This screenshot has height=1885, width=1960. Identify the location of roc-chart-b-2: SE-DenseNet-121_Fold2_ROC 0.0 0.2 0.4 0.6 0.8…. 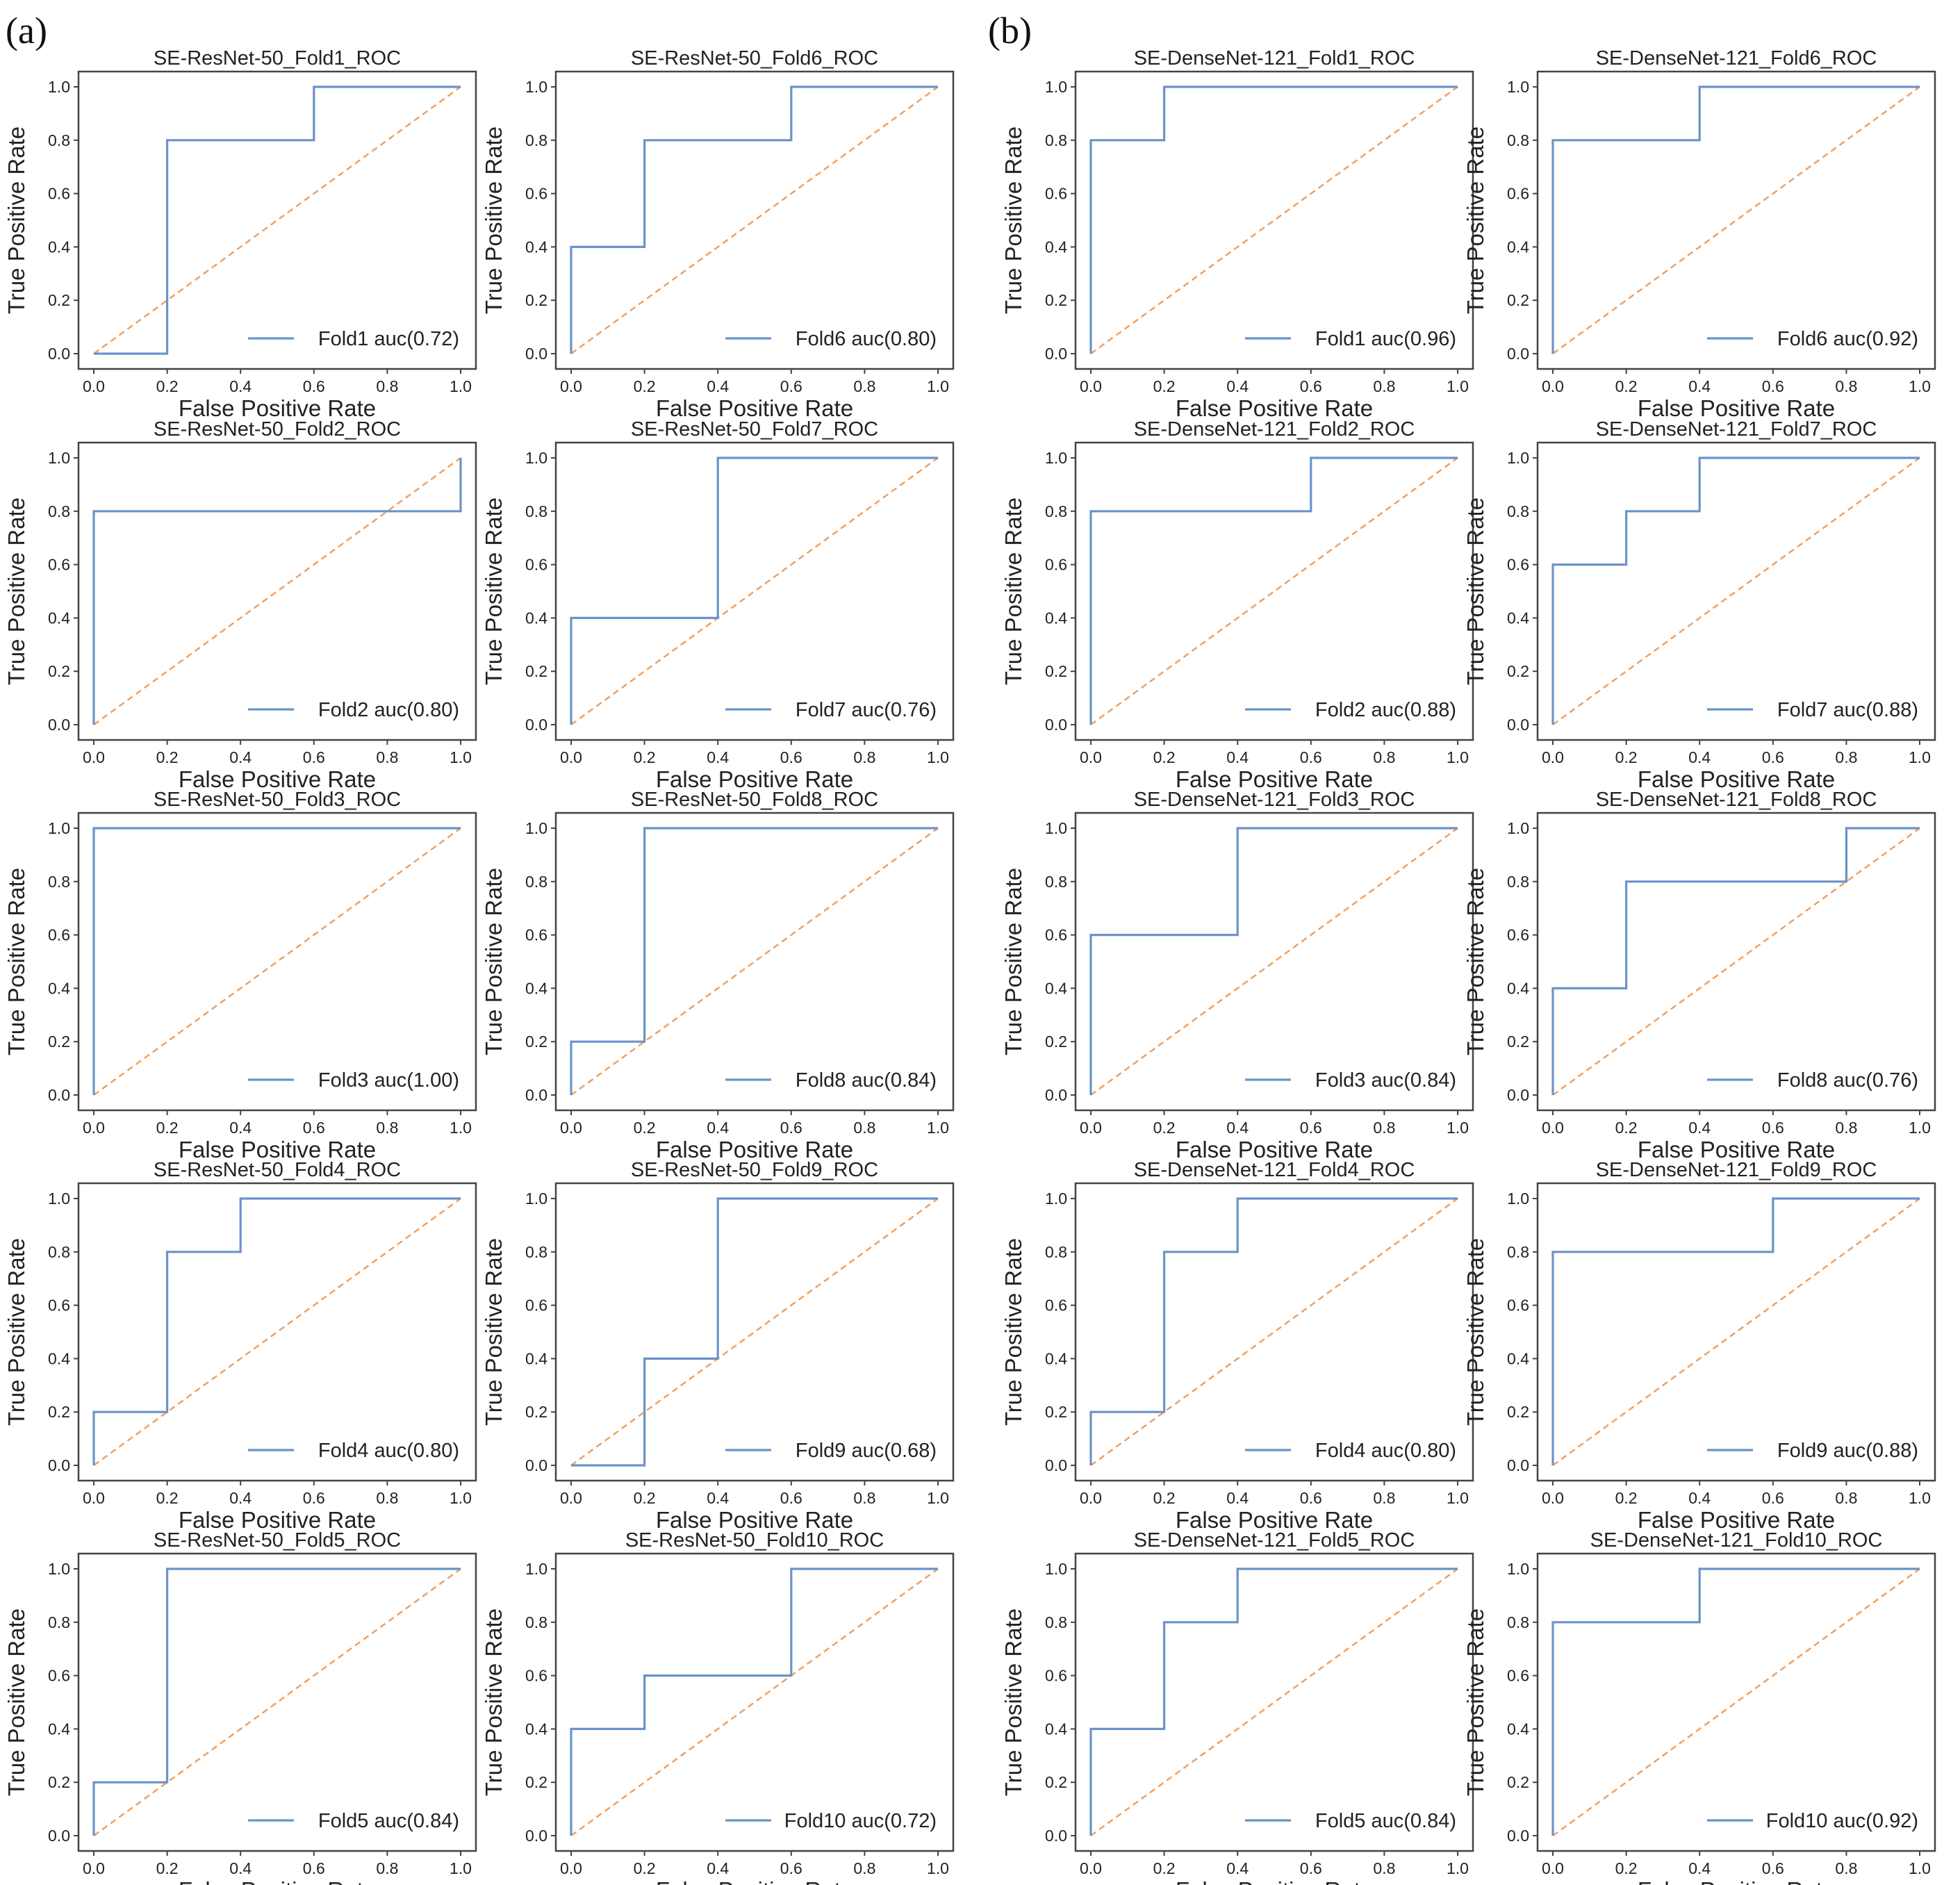
(1237, 605).